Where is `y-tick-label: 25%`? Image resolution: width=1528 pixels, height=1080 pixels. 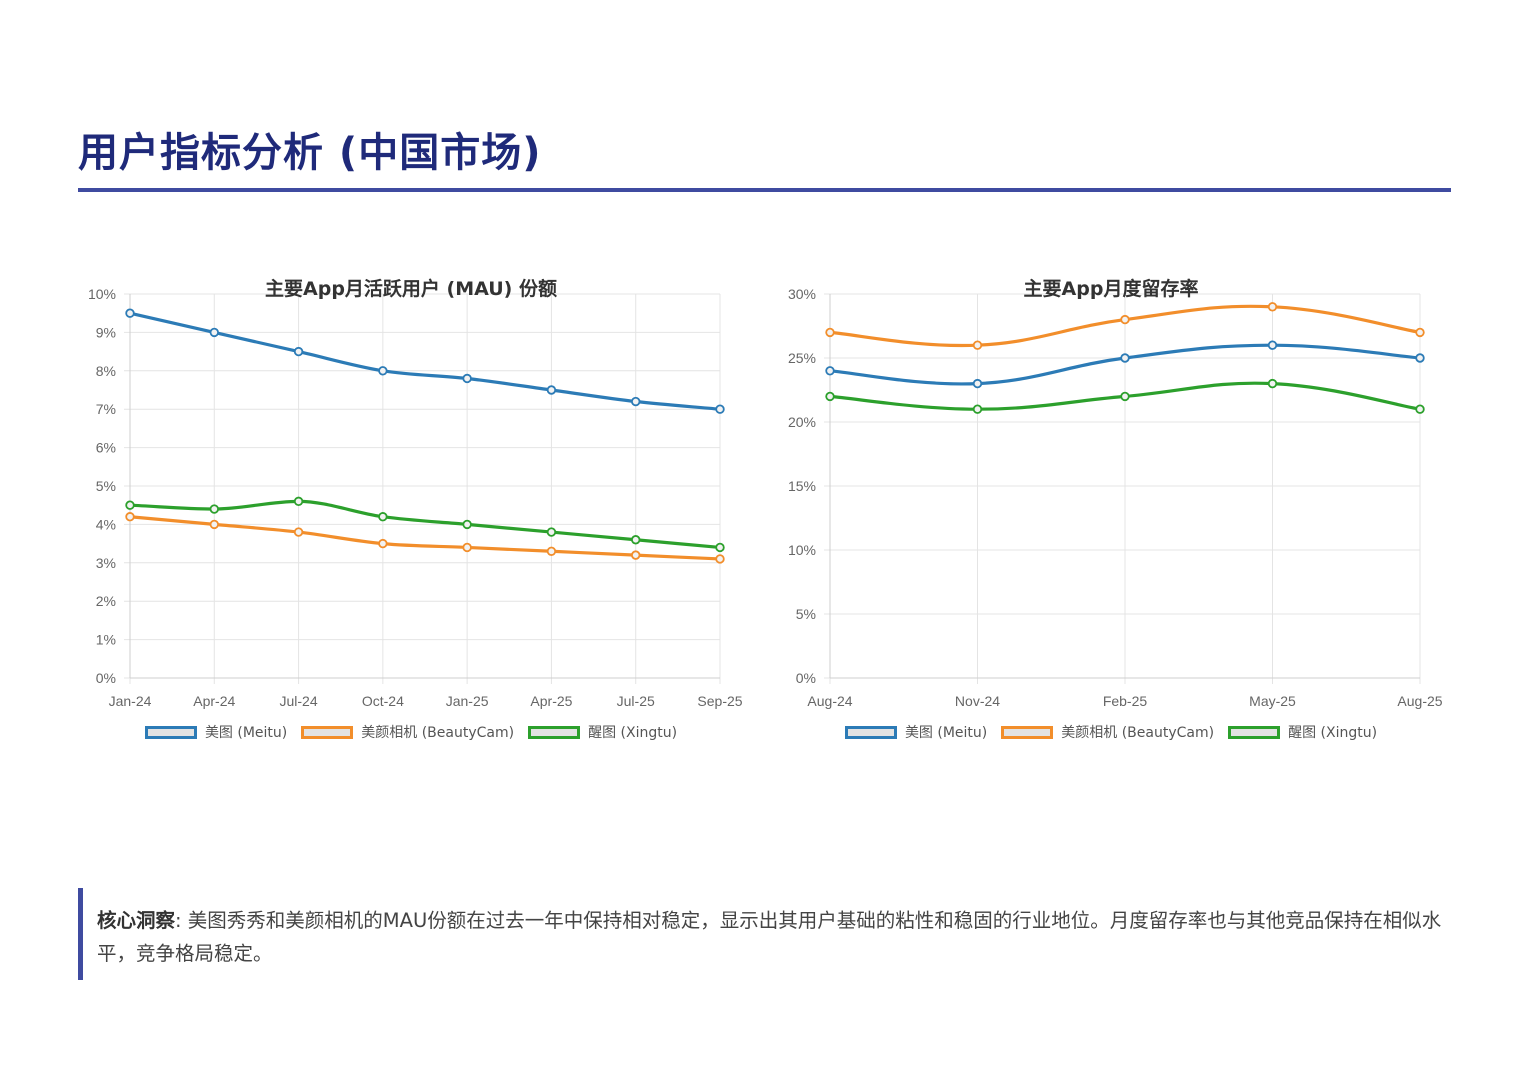
y-tick-label: 25% is located at coordinates (802, 358).